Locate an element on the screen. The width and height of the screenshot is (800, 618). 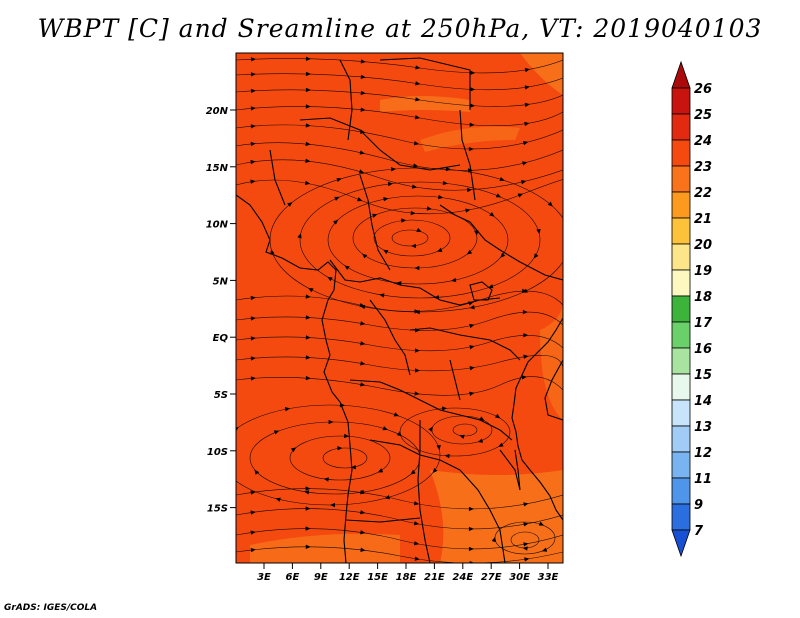
colorbar-label: 21 is located at coordinates (703, 219).